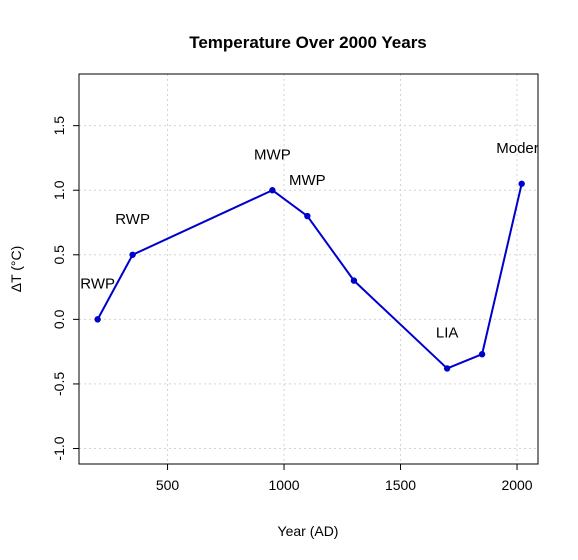 This screenshot has width=578, height=560. Describe the element at coordinates (59, 319) in the screenshot. I see `y-tick-label-2: 0.0` at that location.